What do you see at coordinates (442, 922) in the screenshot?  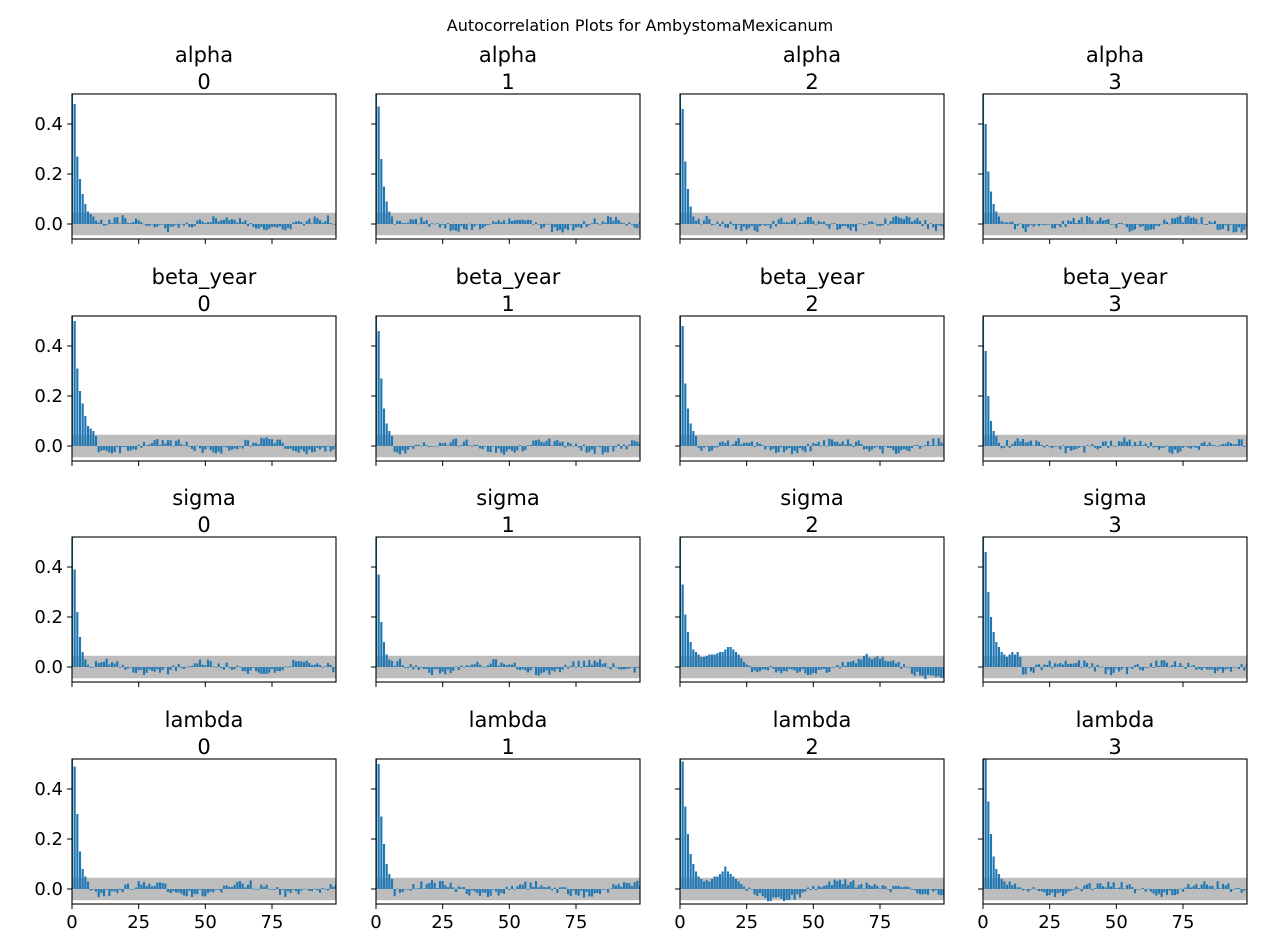 I see `x-tick-label: 25` at bounding box center [442, 922].